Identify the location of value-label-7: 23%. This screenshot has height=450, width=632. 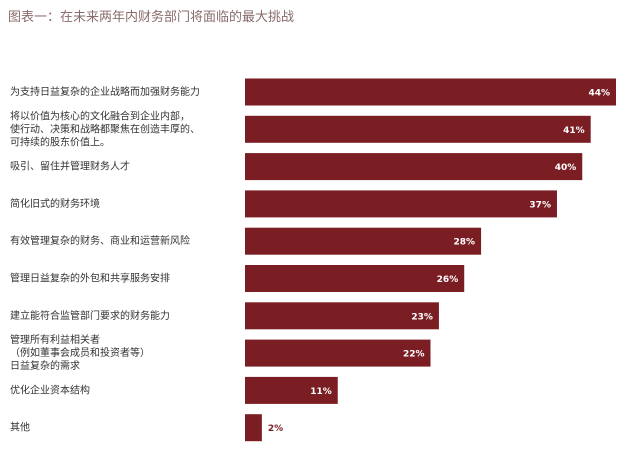
(422, 317).